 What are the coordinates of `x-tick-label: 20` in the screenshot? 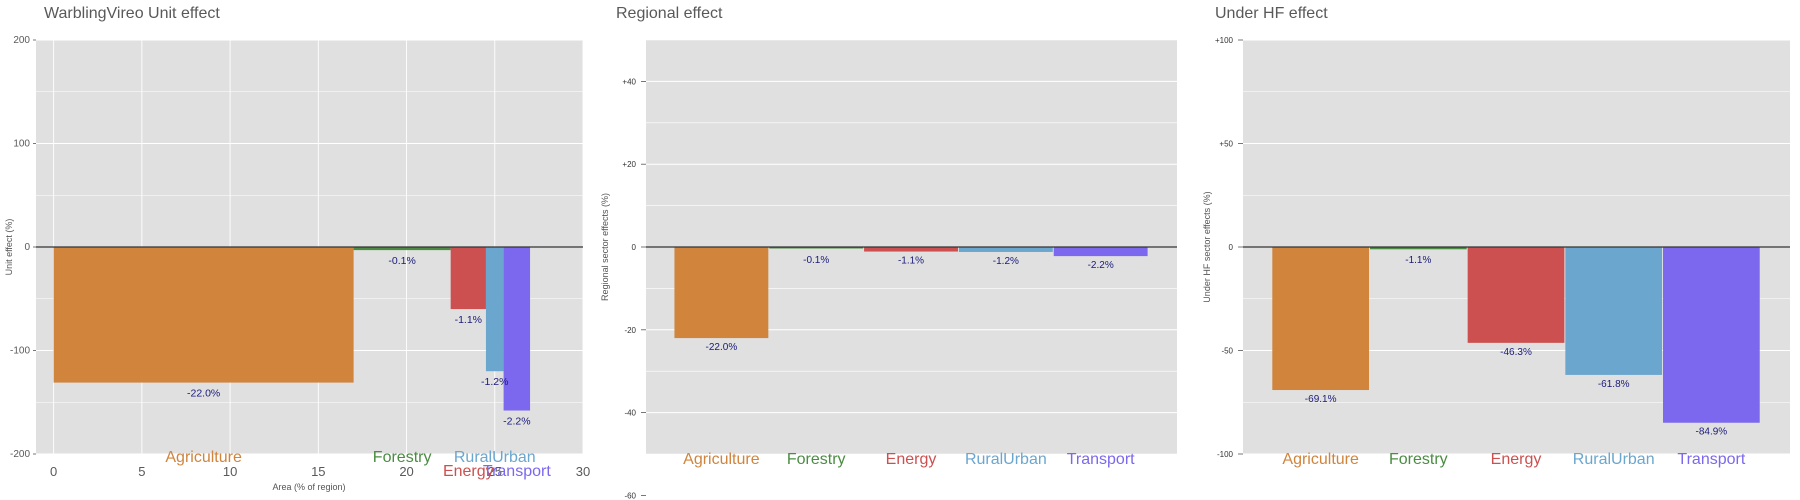 It's located at (406, 471).